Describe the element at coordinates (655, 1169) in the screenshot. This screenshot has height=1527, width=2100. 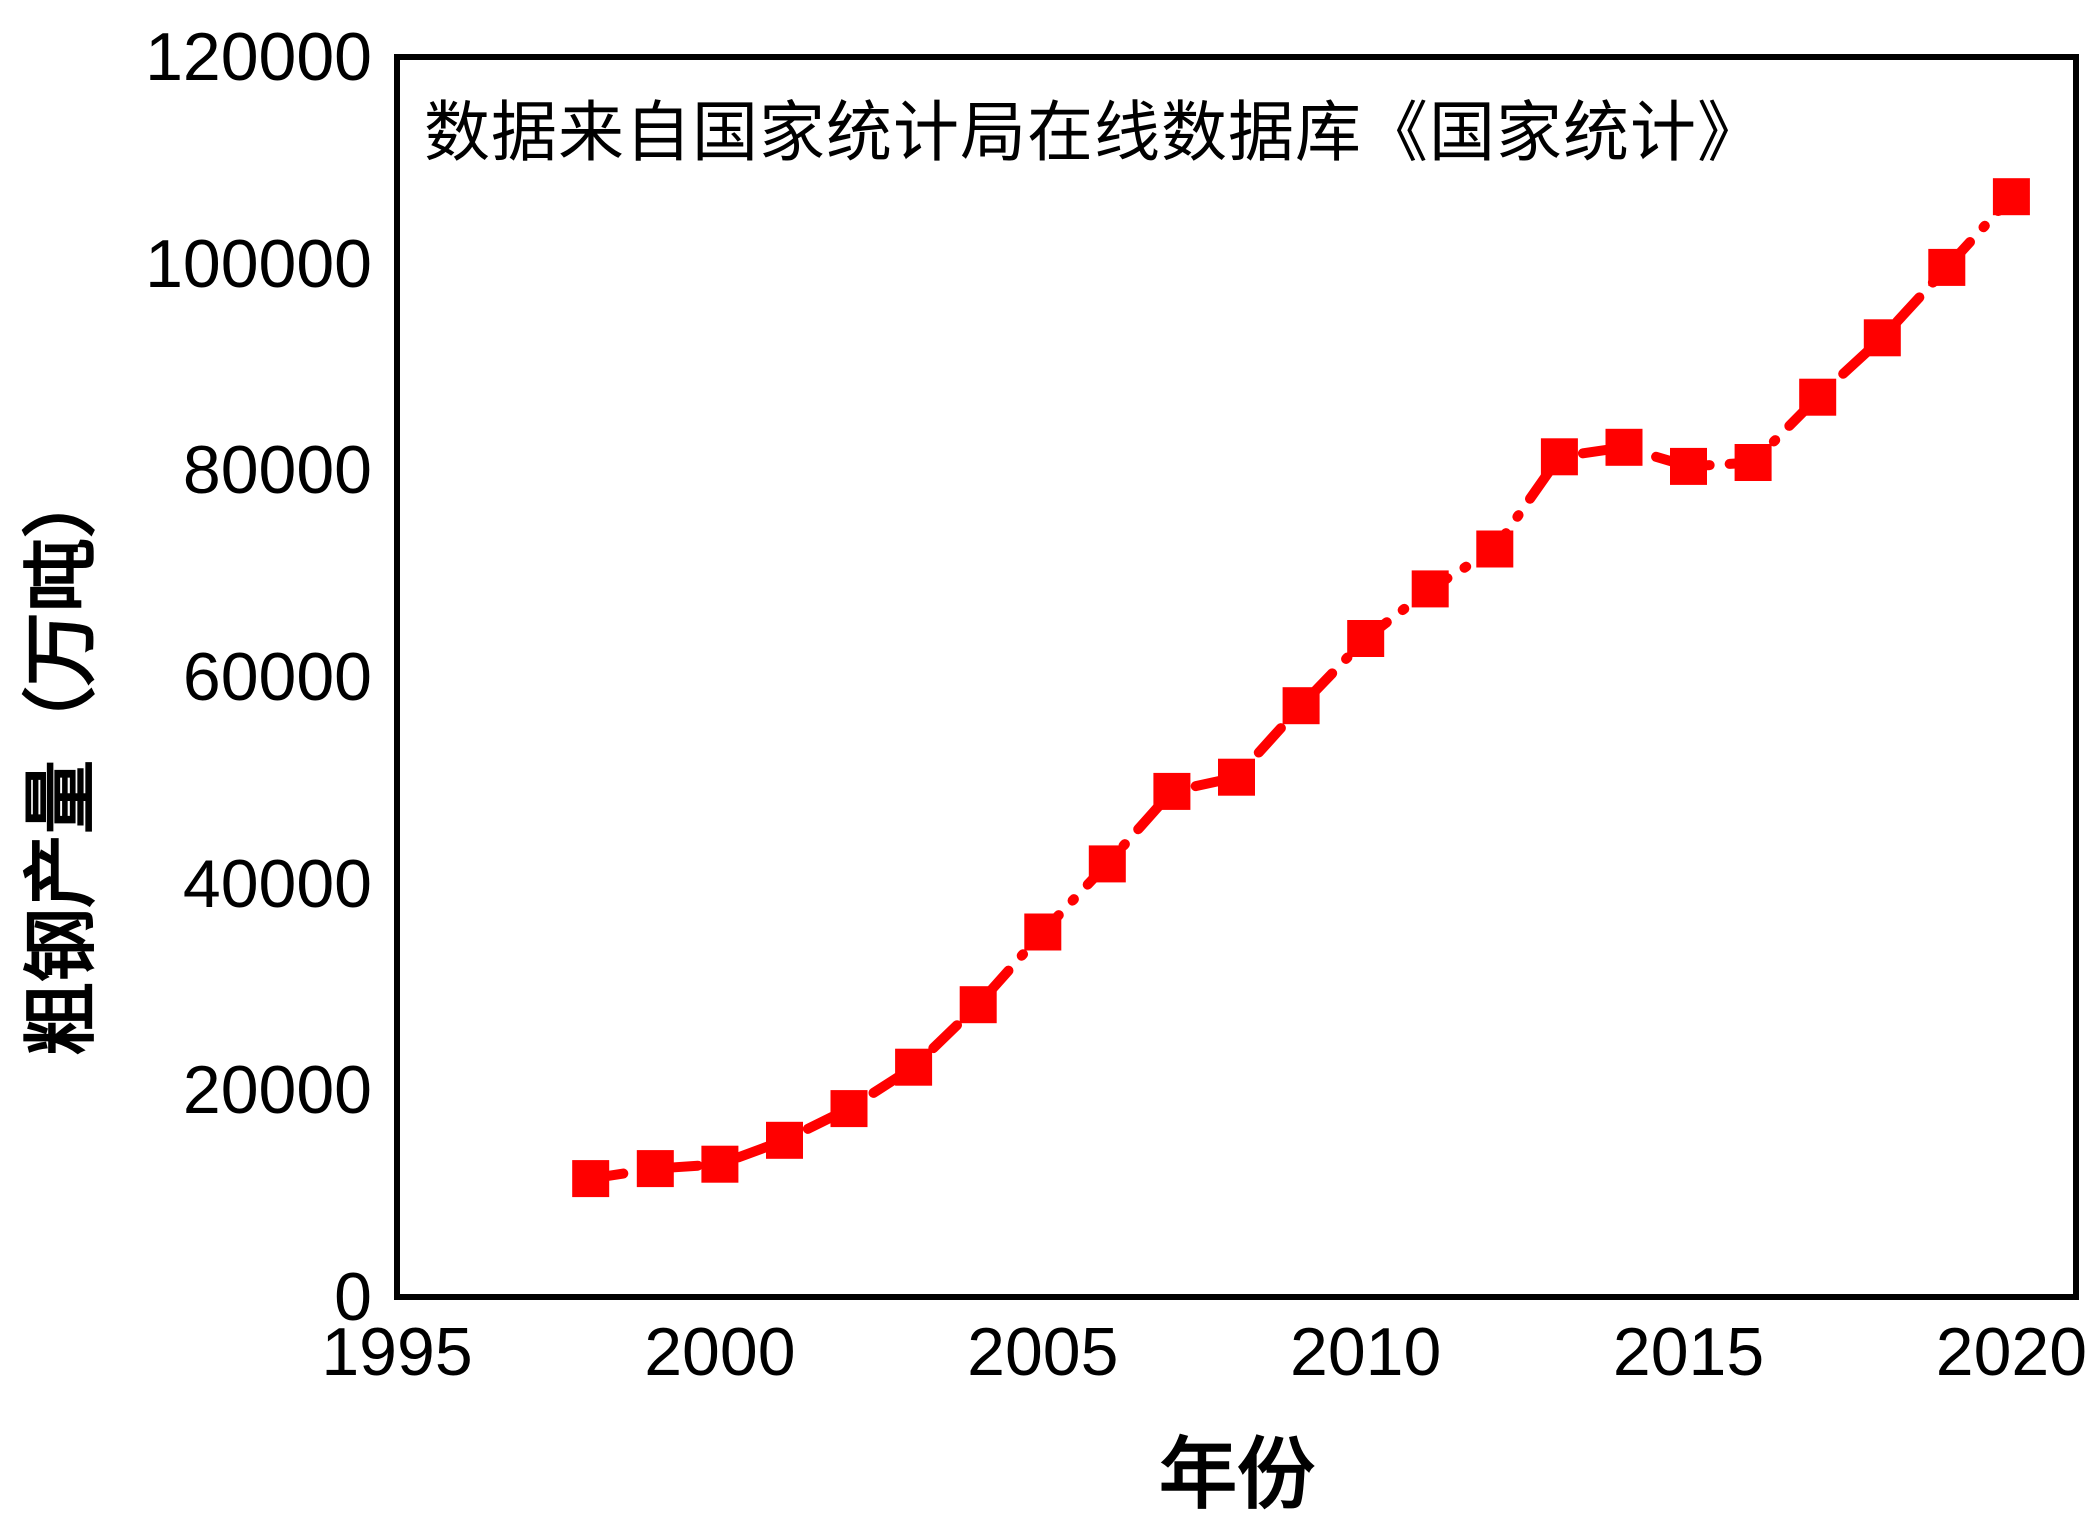
I see `data-point-1999` at that location.